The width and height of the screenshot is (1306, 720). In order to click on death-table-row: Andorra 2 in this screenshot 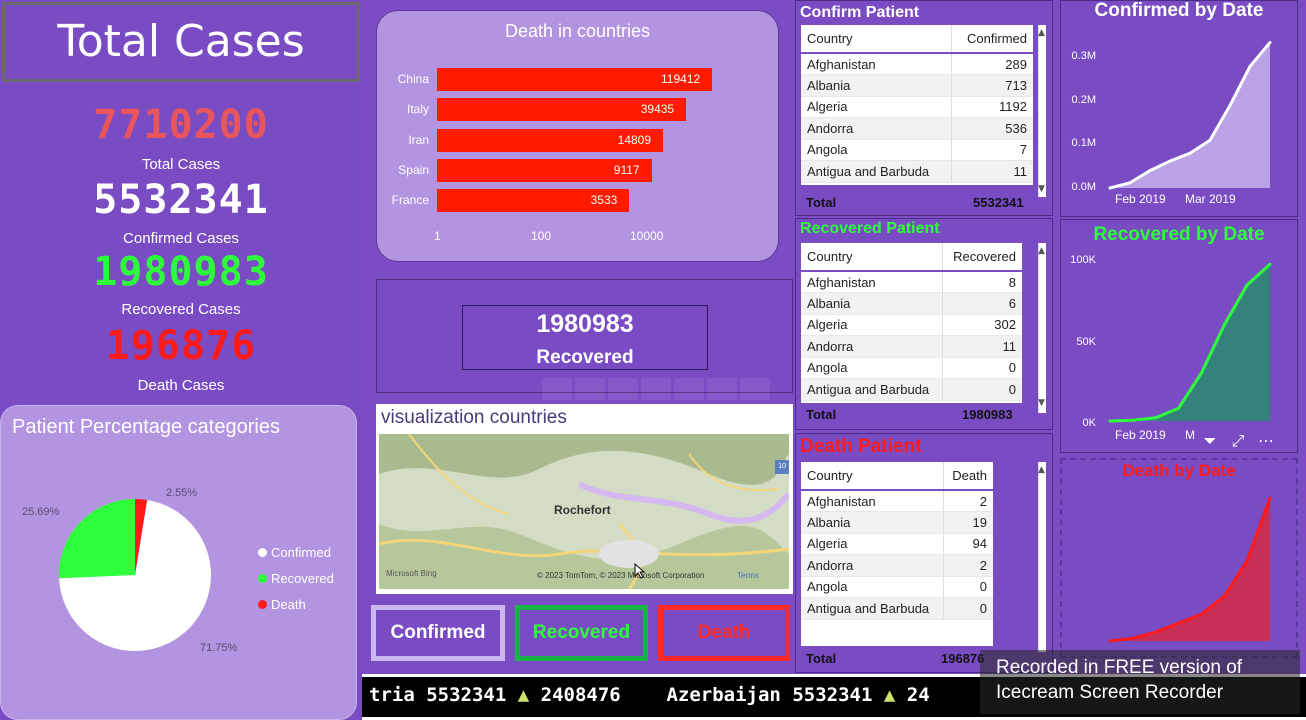, I will do `click(897, 565)`.